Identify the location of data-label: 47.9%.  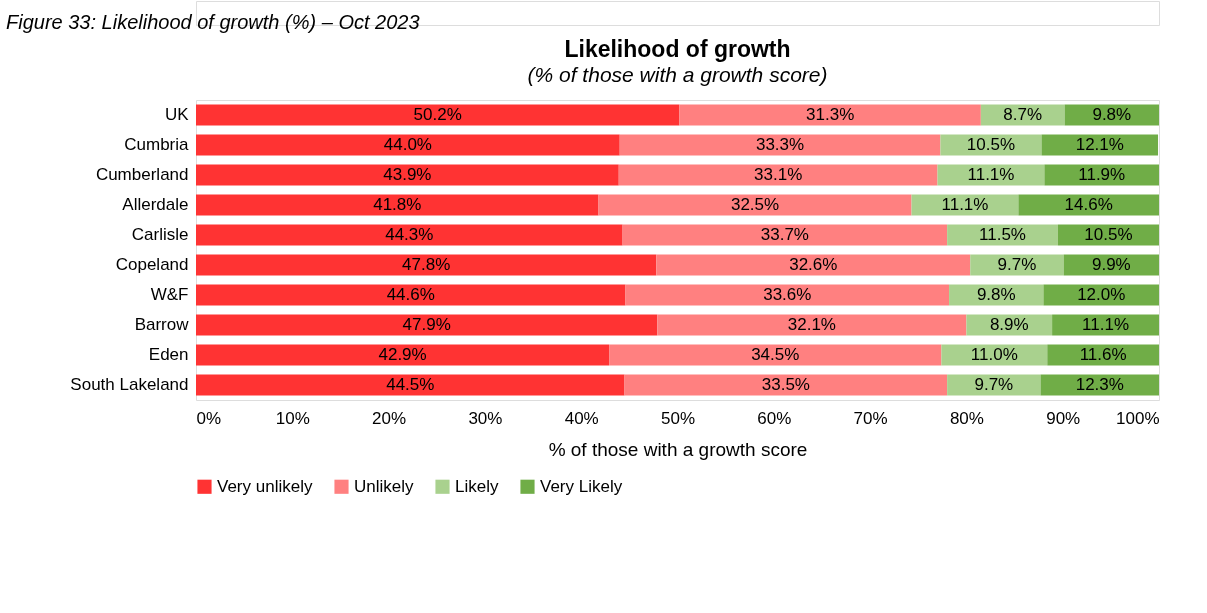
(426, 324).